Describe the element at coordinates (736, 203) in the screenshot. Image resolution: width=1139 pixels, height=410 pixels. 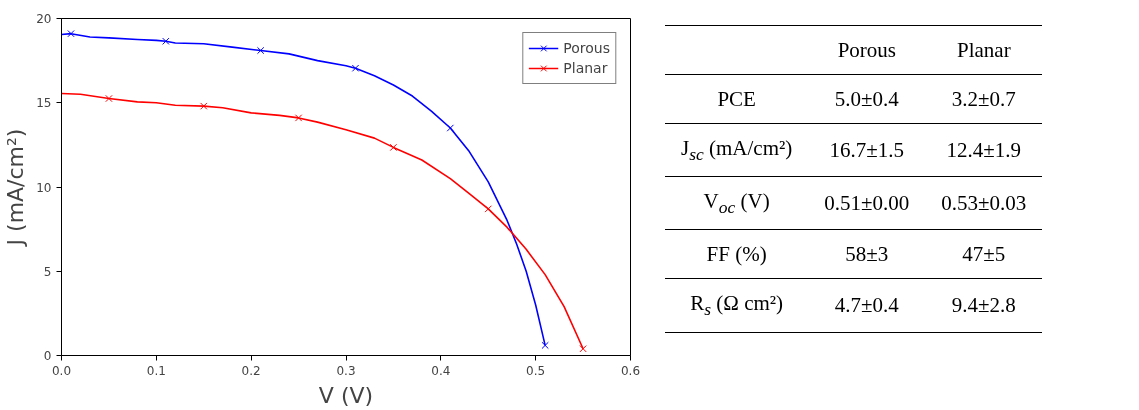
I see `category-label: V$_{oc}$ (V)` at that location.